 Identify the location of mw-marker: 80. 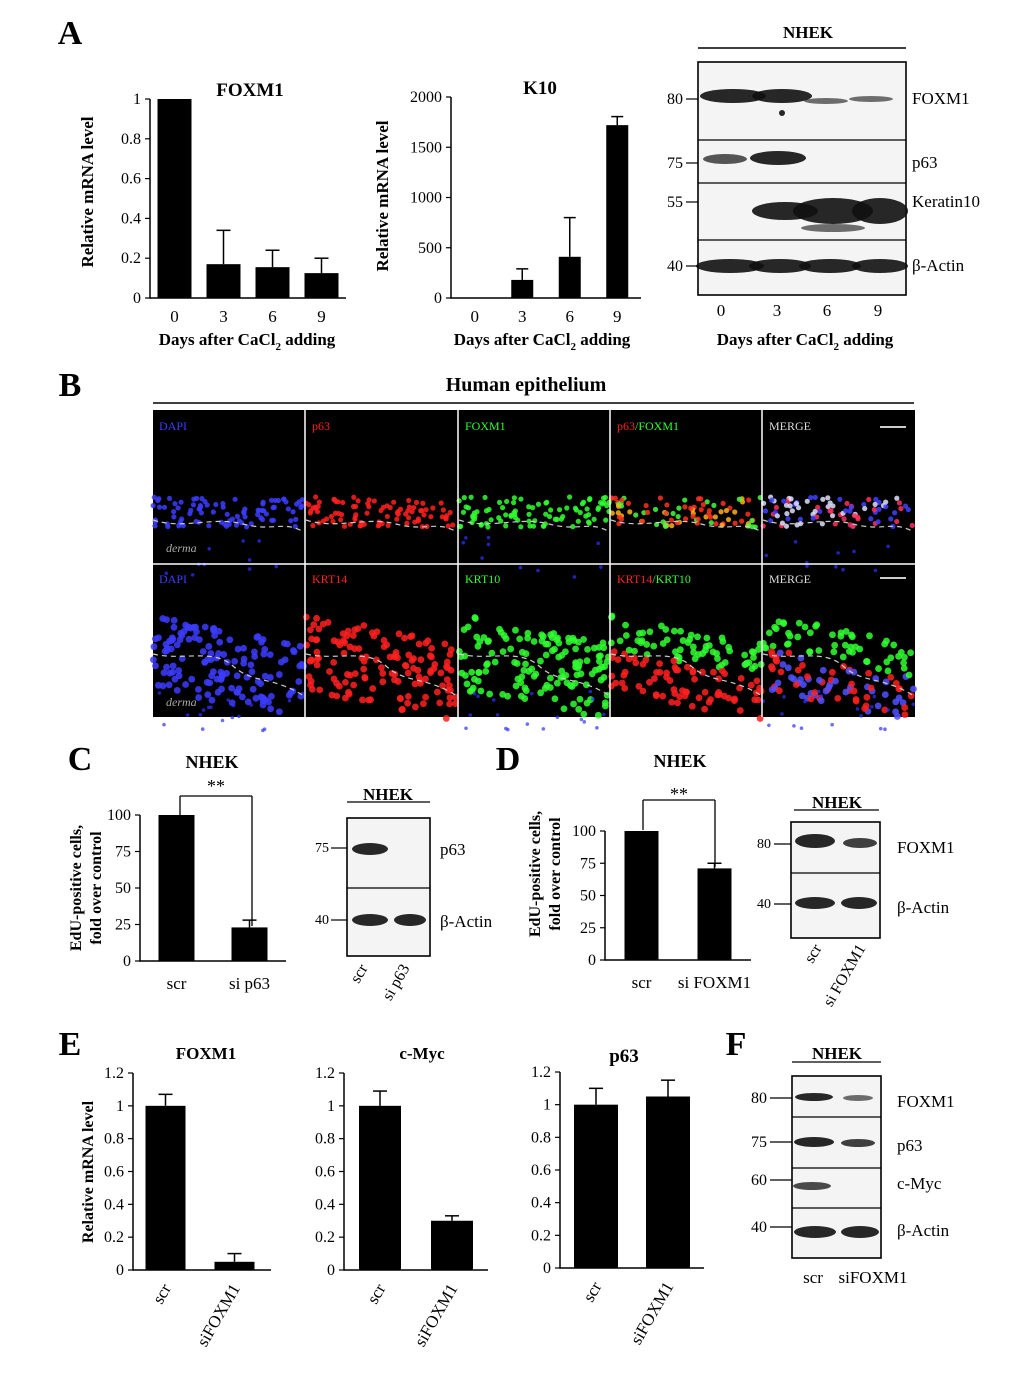
(764, 844).